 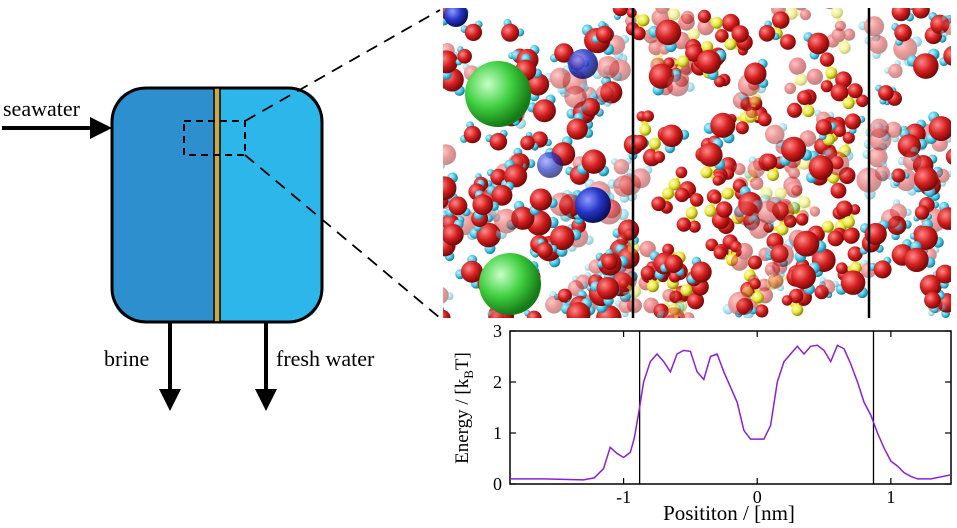 I want to click on cell-right-chamber, so click(x=269, y=205).